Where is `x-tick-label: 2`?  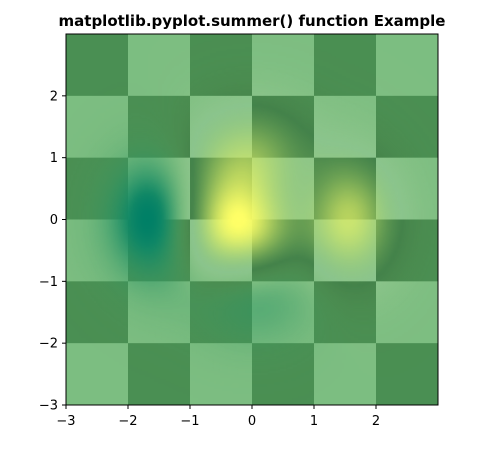
x-tick-label: 2 is located at coordinates (376, 421).